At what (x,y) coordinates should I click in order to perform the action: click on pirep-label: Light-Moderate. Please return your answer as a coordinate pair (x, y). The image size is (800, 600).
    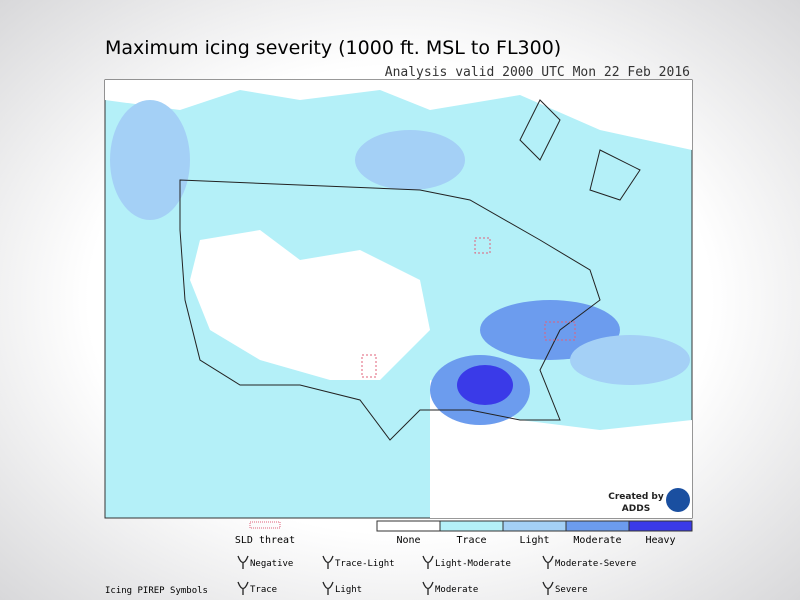
    Looking at the image, I should click on (473, 564).